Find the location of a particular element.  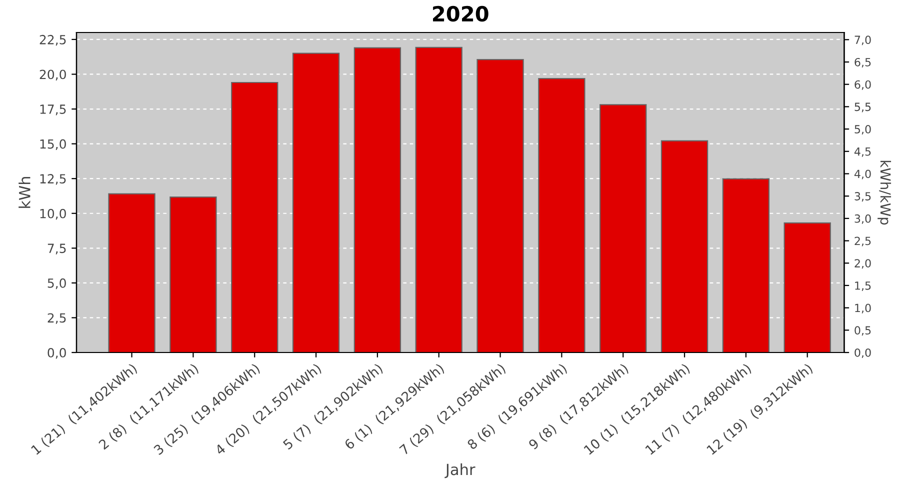

y-tick-label: 2,5 is located at coordinates (57, 318).